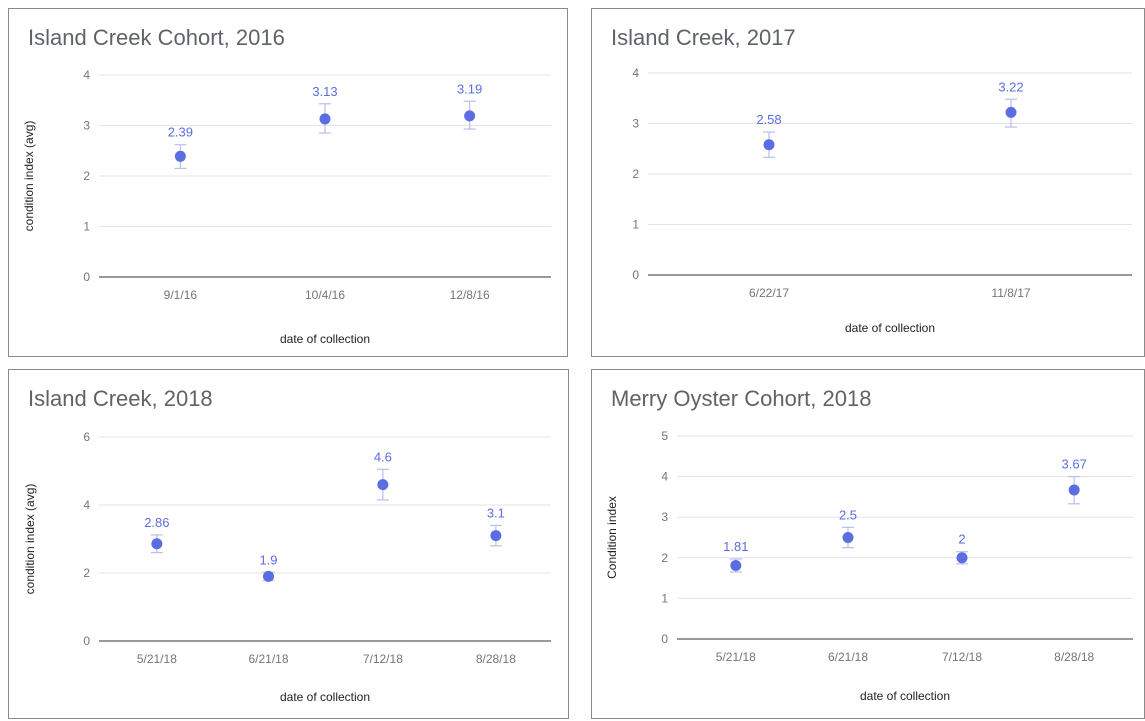  What do you see at coordinates (961, 539) in the screenshot?
I see `data-label: 2` at bounding box center [961, 539].